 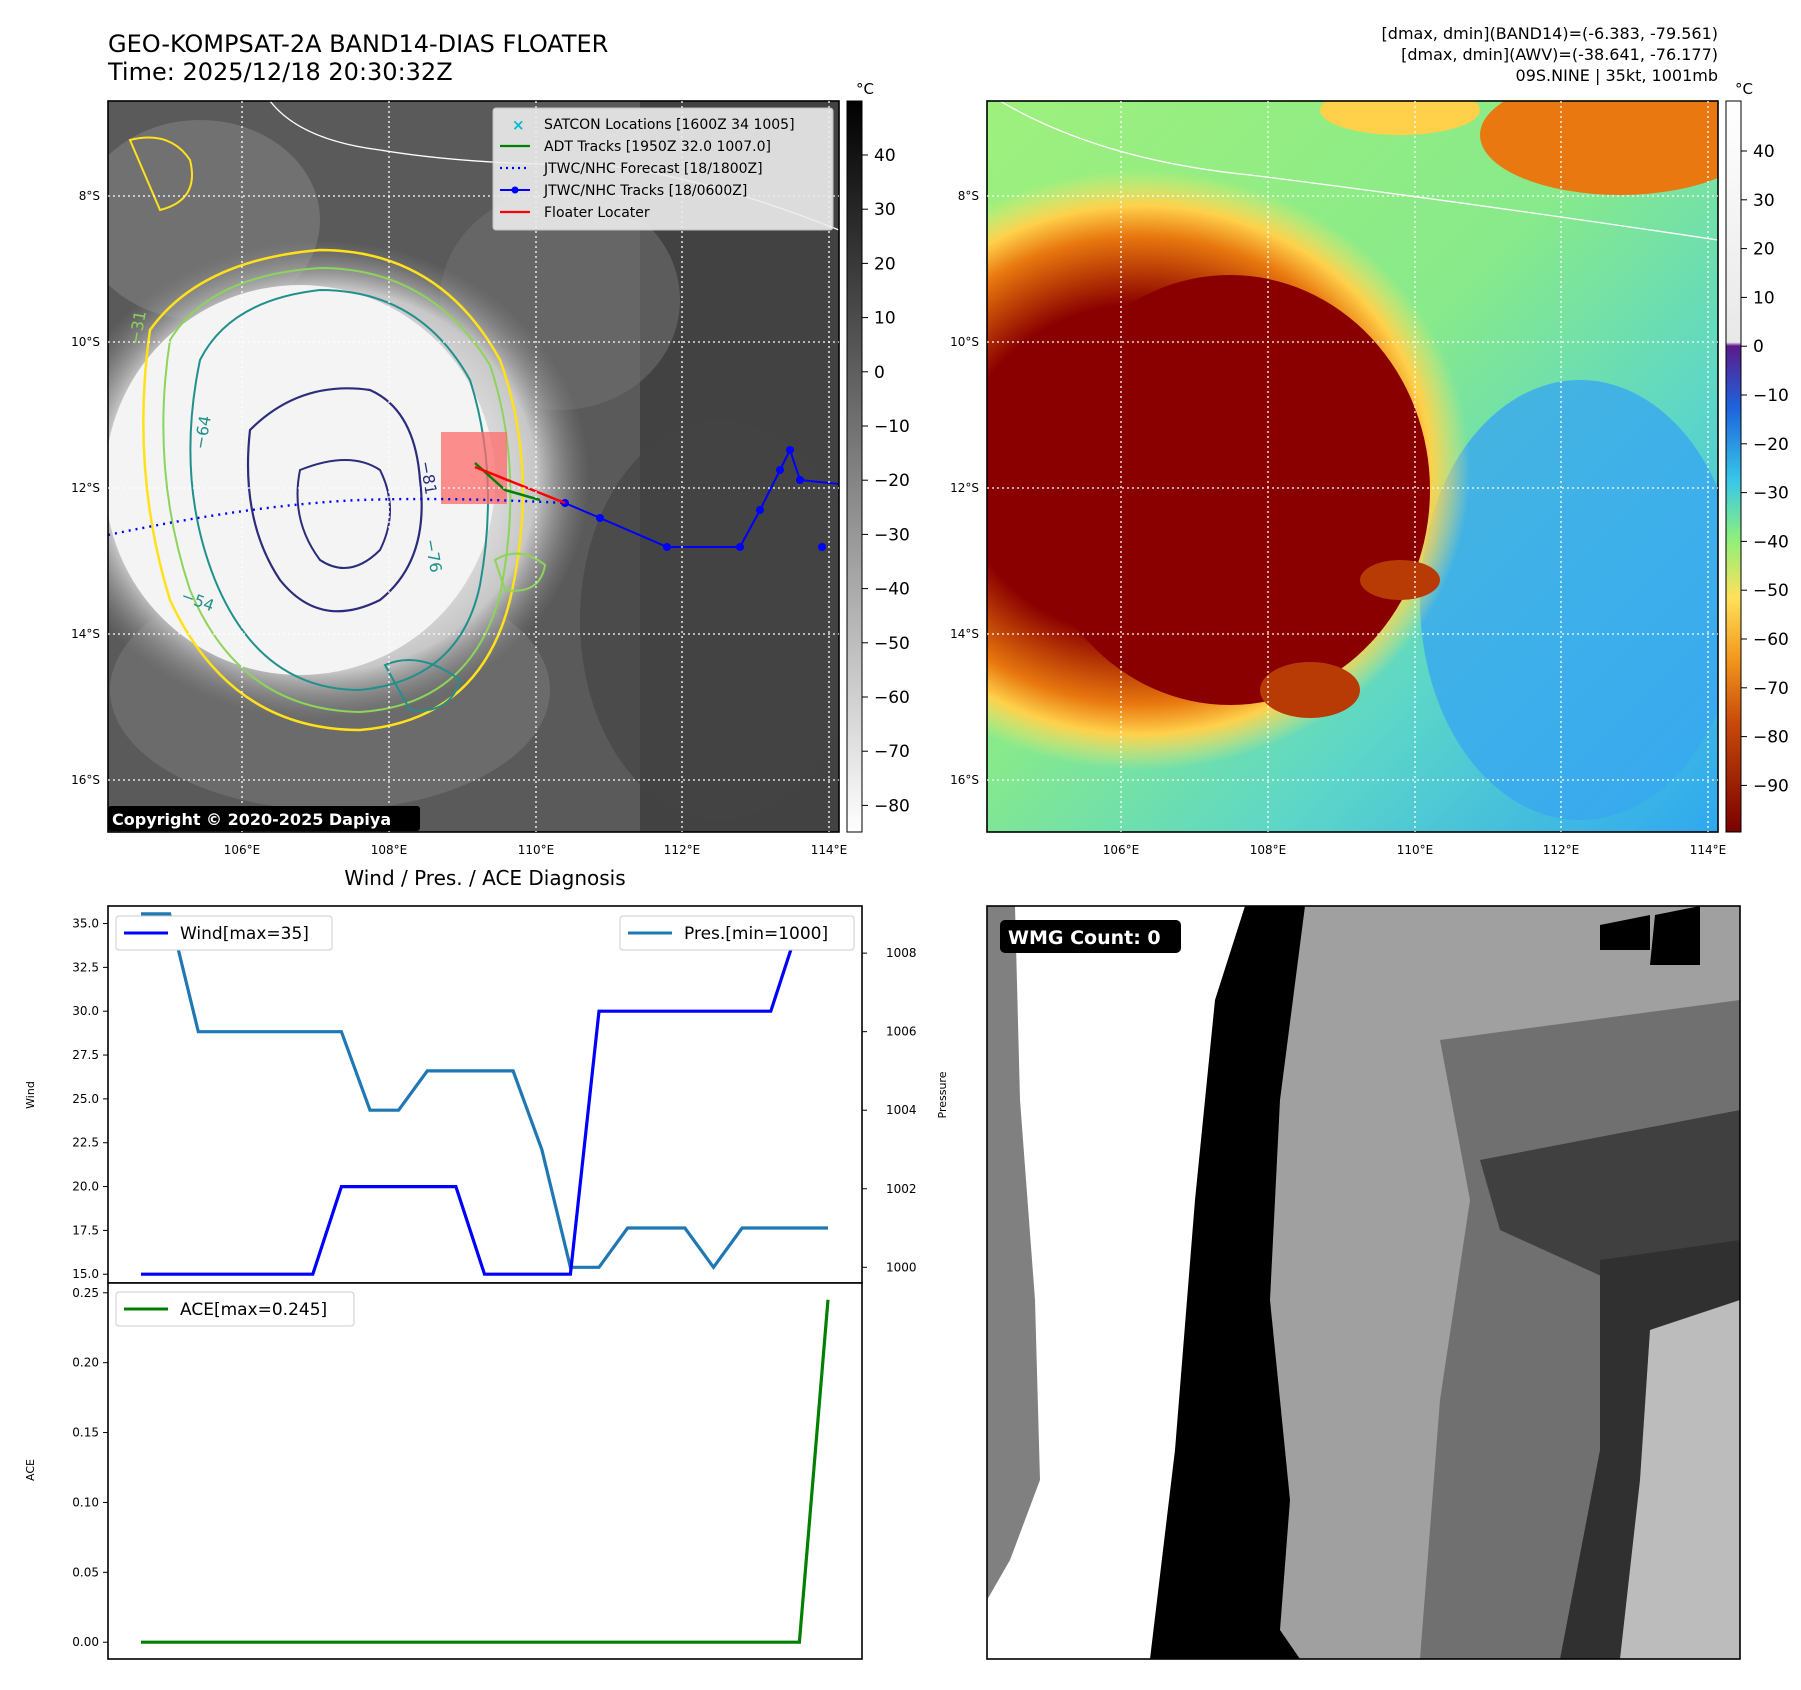 What do you see at coordinates (669, 125) in the screenshot?
I see `legend-satcon: SATCON Locations [1600Z 34 1005]` at bounding box center [669, 125].